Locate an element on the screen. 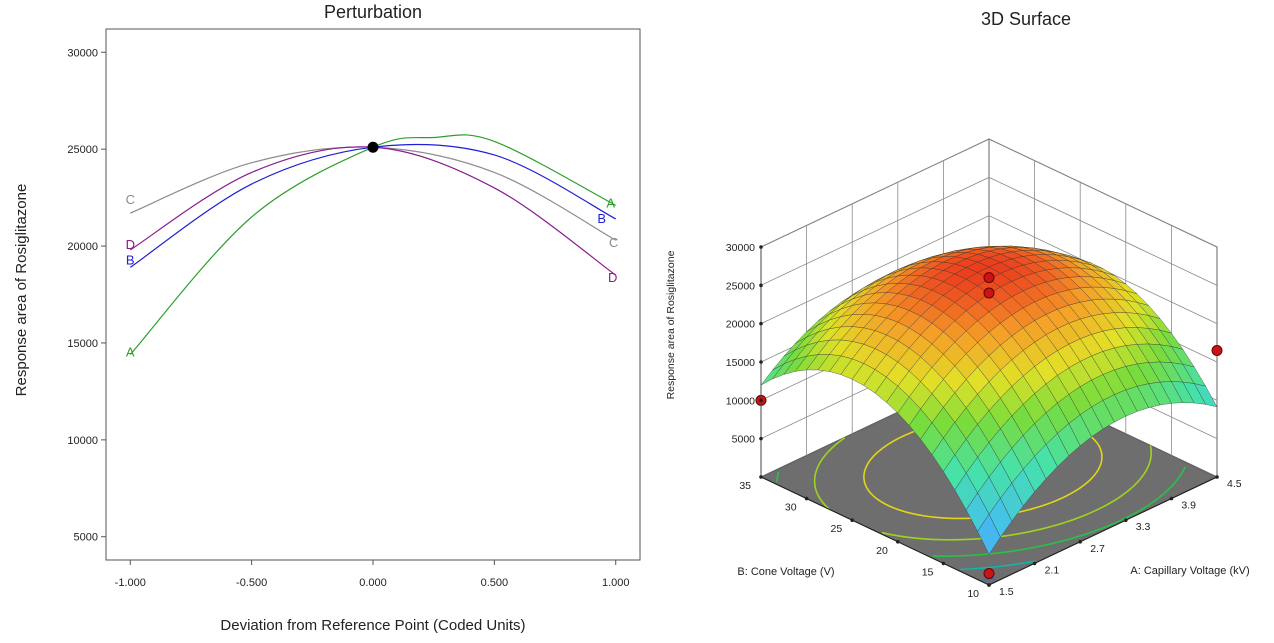 The height and width of the screenshot is (643, 1274). surface-floor is located at coordinates (989, 477).